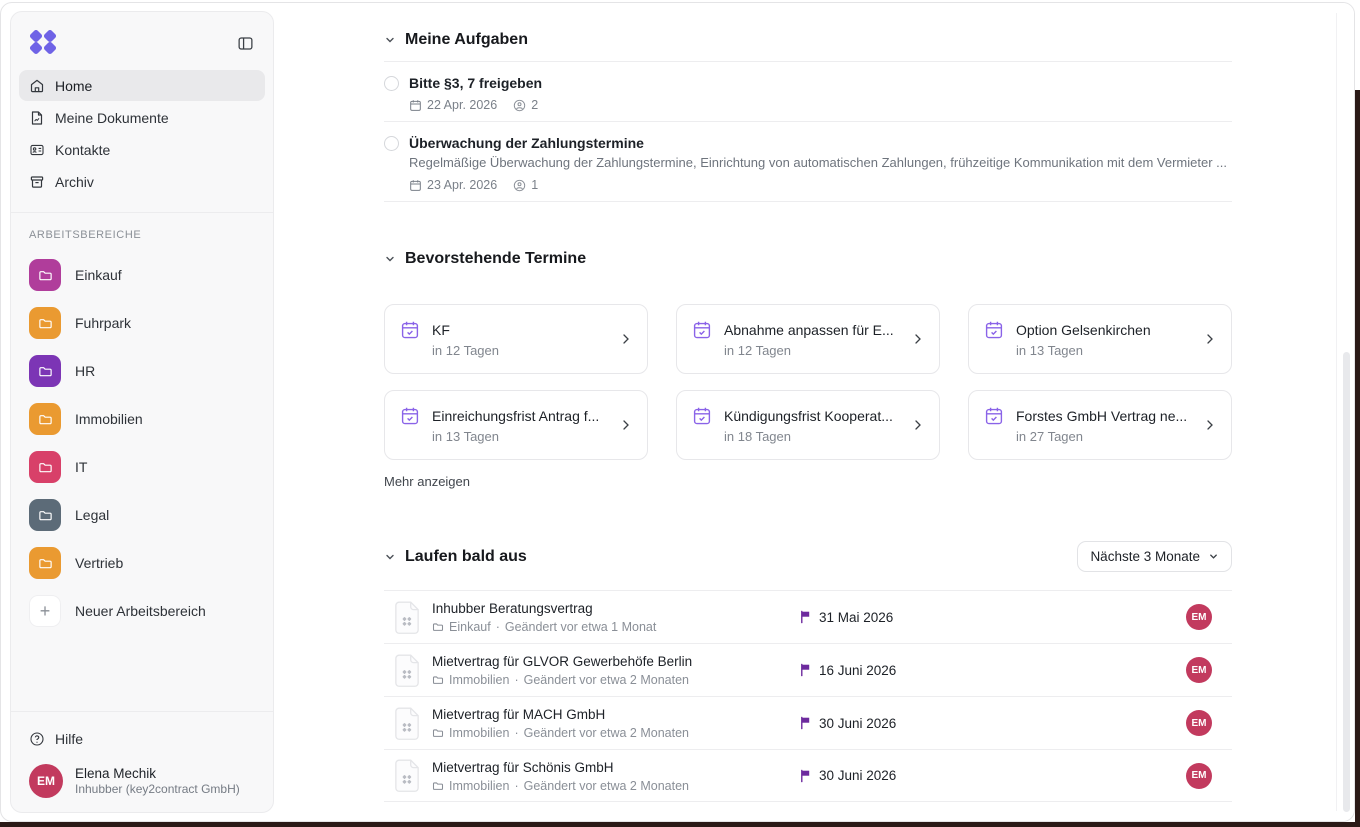  What do you see at coordinates (1346, 582) in the screenshot?
I see `scrollbar-thumb` at bounding box center [1346, 582].